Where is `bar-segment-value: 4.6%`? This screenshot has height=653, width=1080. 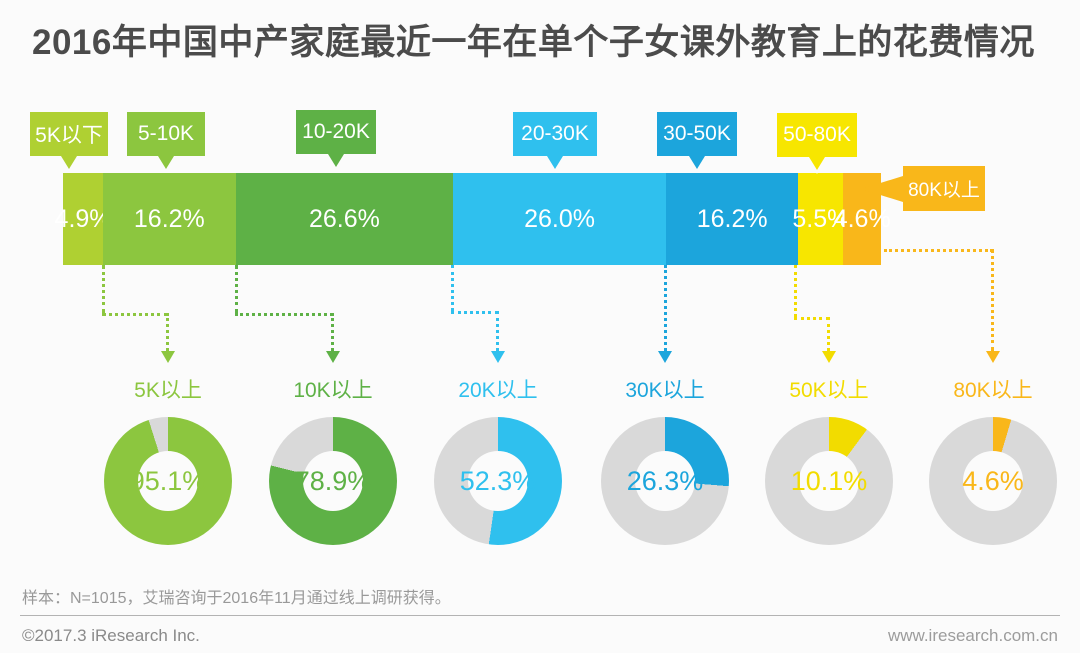
bar-segment-value: 4.6% is located at coordinates (862, 218).